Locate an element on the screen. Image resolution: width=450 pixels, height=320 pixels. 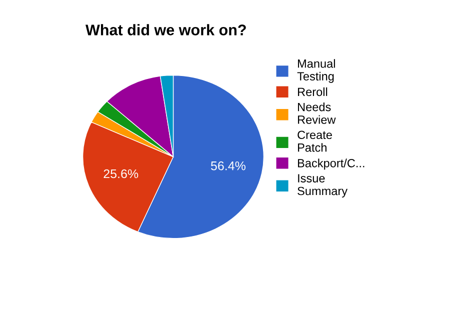
legend-label: Needs Review is located at coordinates (317, 113).